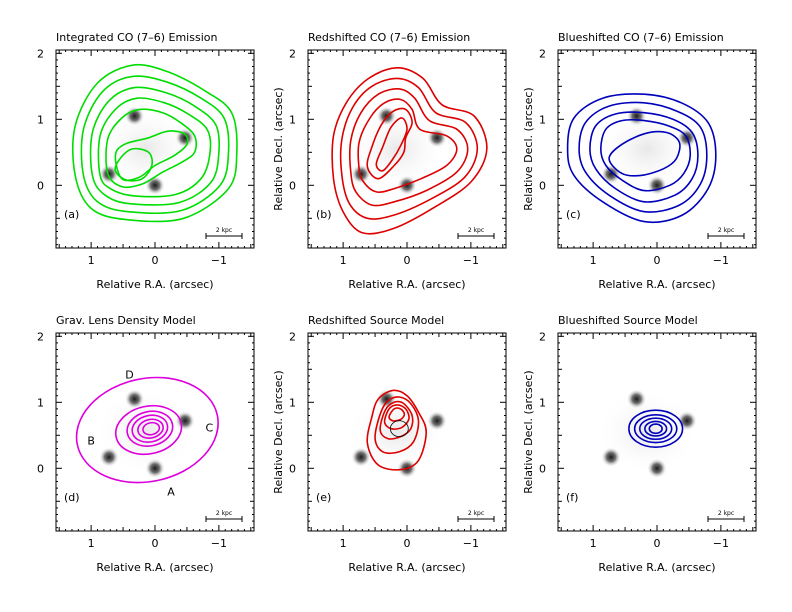  Describe the element at coordinates (72, 497) in the screenshot. I see `panel-label: (d)` at that location.